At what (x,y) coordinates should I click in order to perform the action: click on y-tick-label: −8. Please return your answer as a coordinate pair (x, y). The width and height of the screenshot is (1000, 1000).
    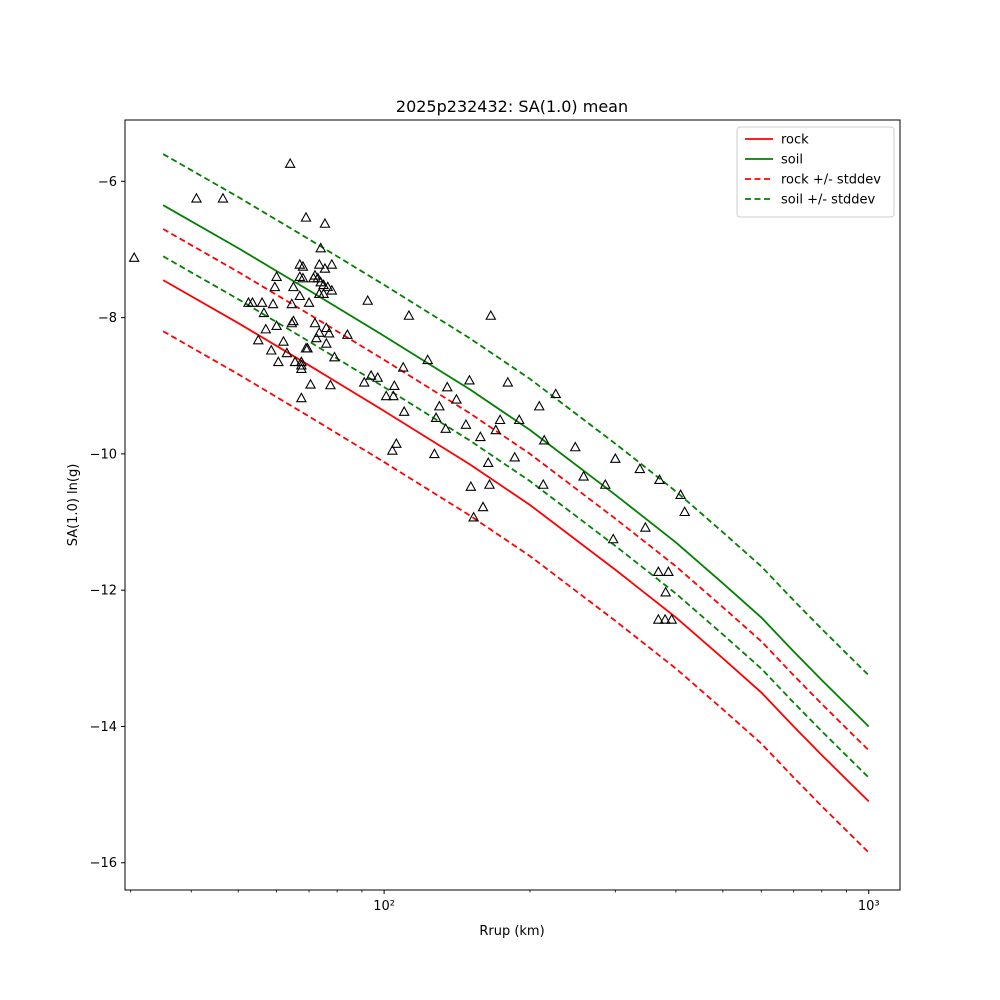
    Looking at the image, I should click on (107, 318).